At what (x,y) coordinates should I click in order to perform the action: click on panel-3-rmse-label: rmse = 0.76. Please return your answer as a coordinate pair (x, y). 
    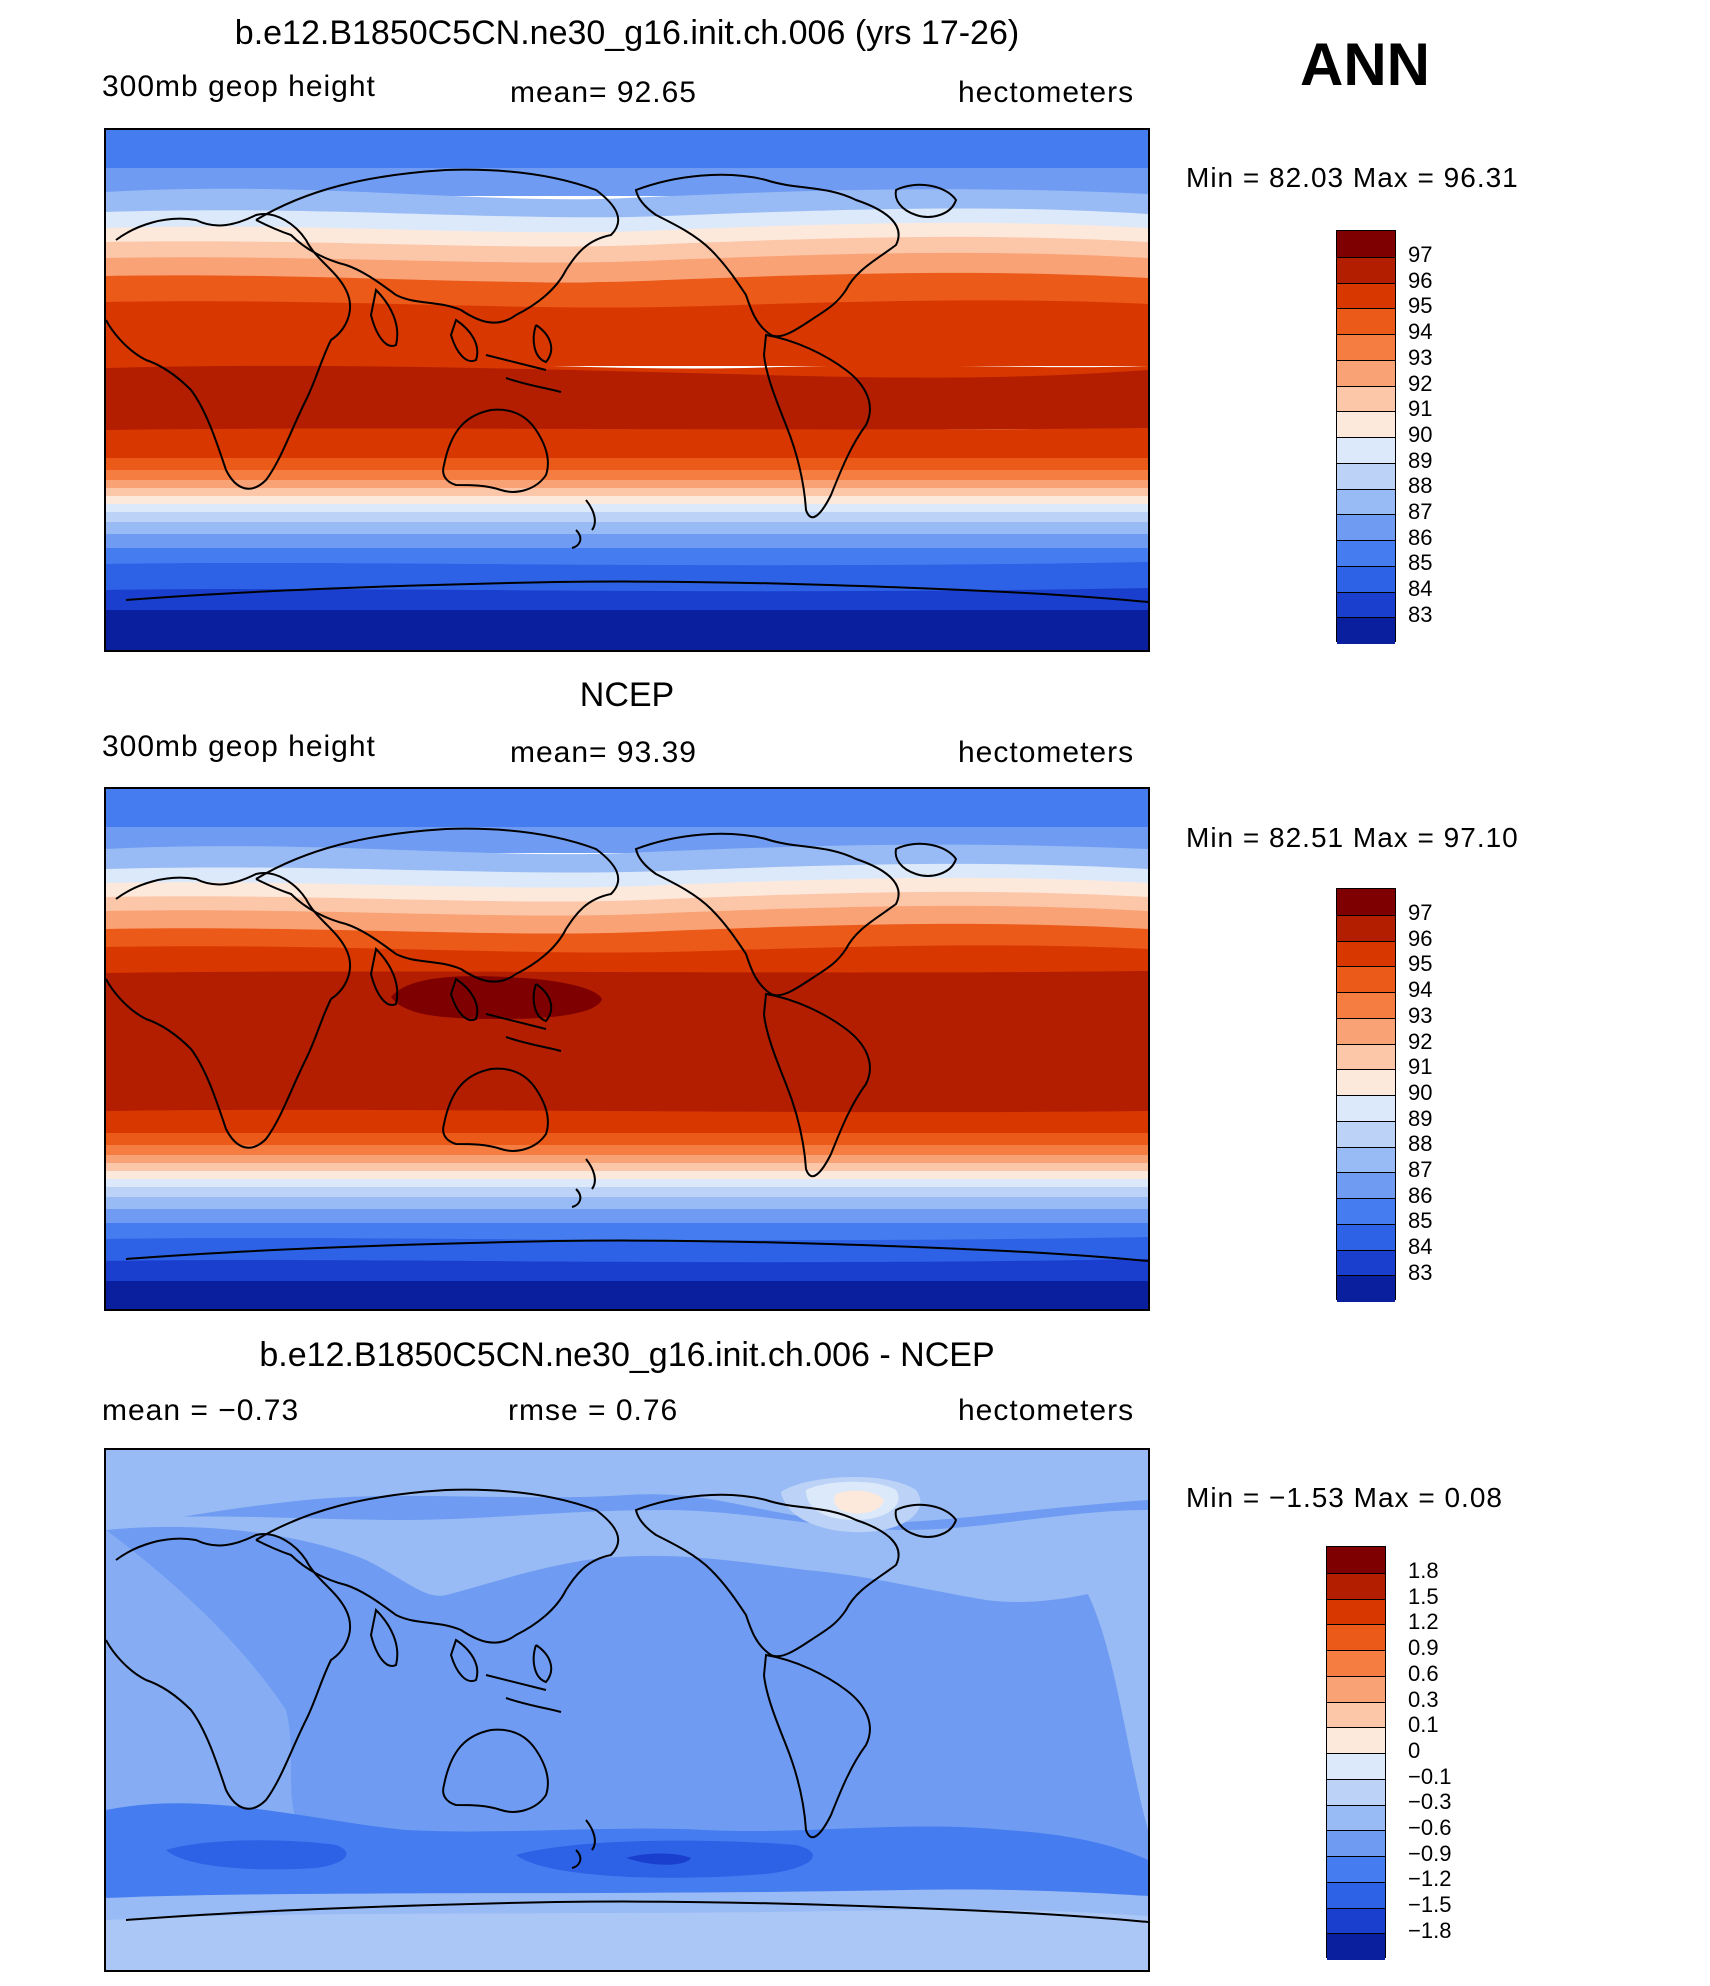
    Looking at the image, I should click on (593, 1410).